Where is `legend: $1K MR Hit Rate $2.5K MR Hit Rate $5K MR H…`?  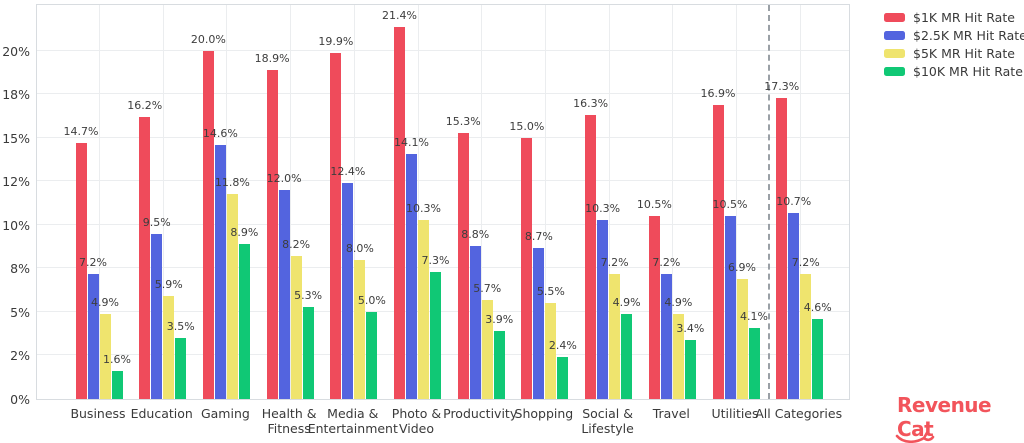 legend: $1K MR Hit Rate $2.5K MR Hit Rate $5K MR H… is located at coordinates (954, 44).